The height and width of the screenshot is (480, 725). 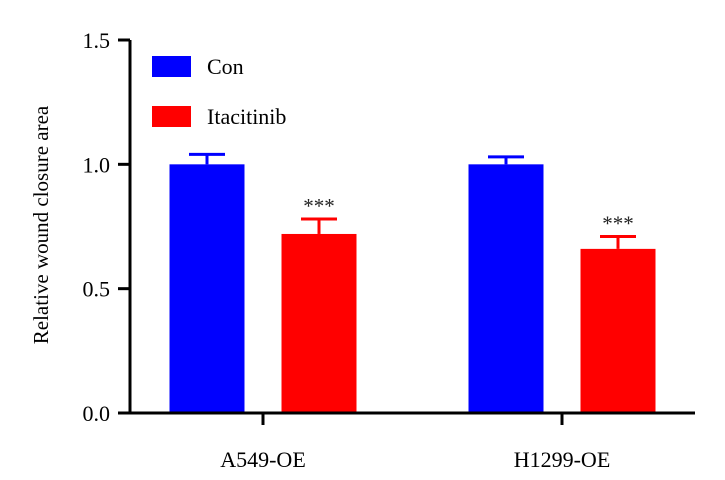 What do you see at coordinates (319, 323) in the screenshot?
I see `bar-itacitinib-a549-oe` at bounding box center [319, 323].